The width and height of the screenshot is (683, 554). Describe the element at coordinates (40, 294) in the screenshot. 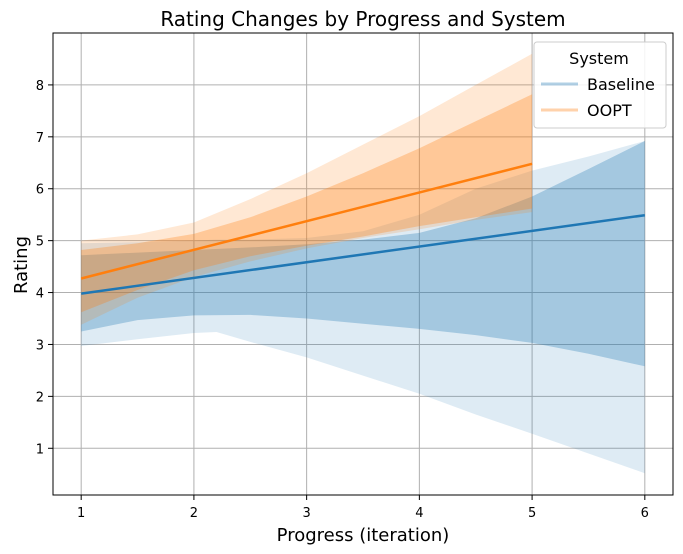

I see `y-tick-label: 4` at that location.